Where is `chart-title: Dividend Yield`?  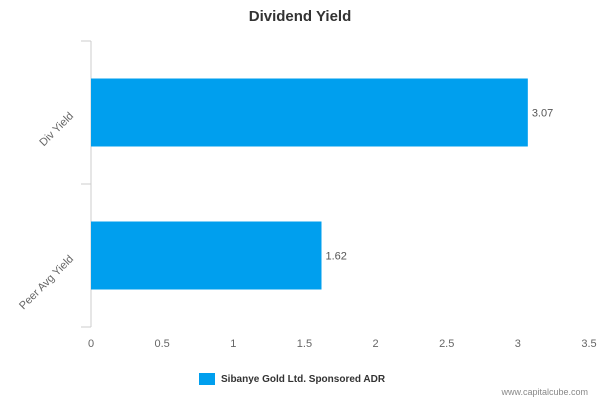
chart-title: Dividend Yield is located at coordinates (300, 16).